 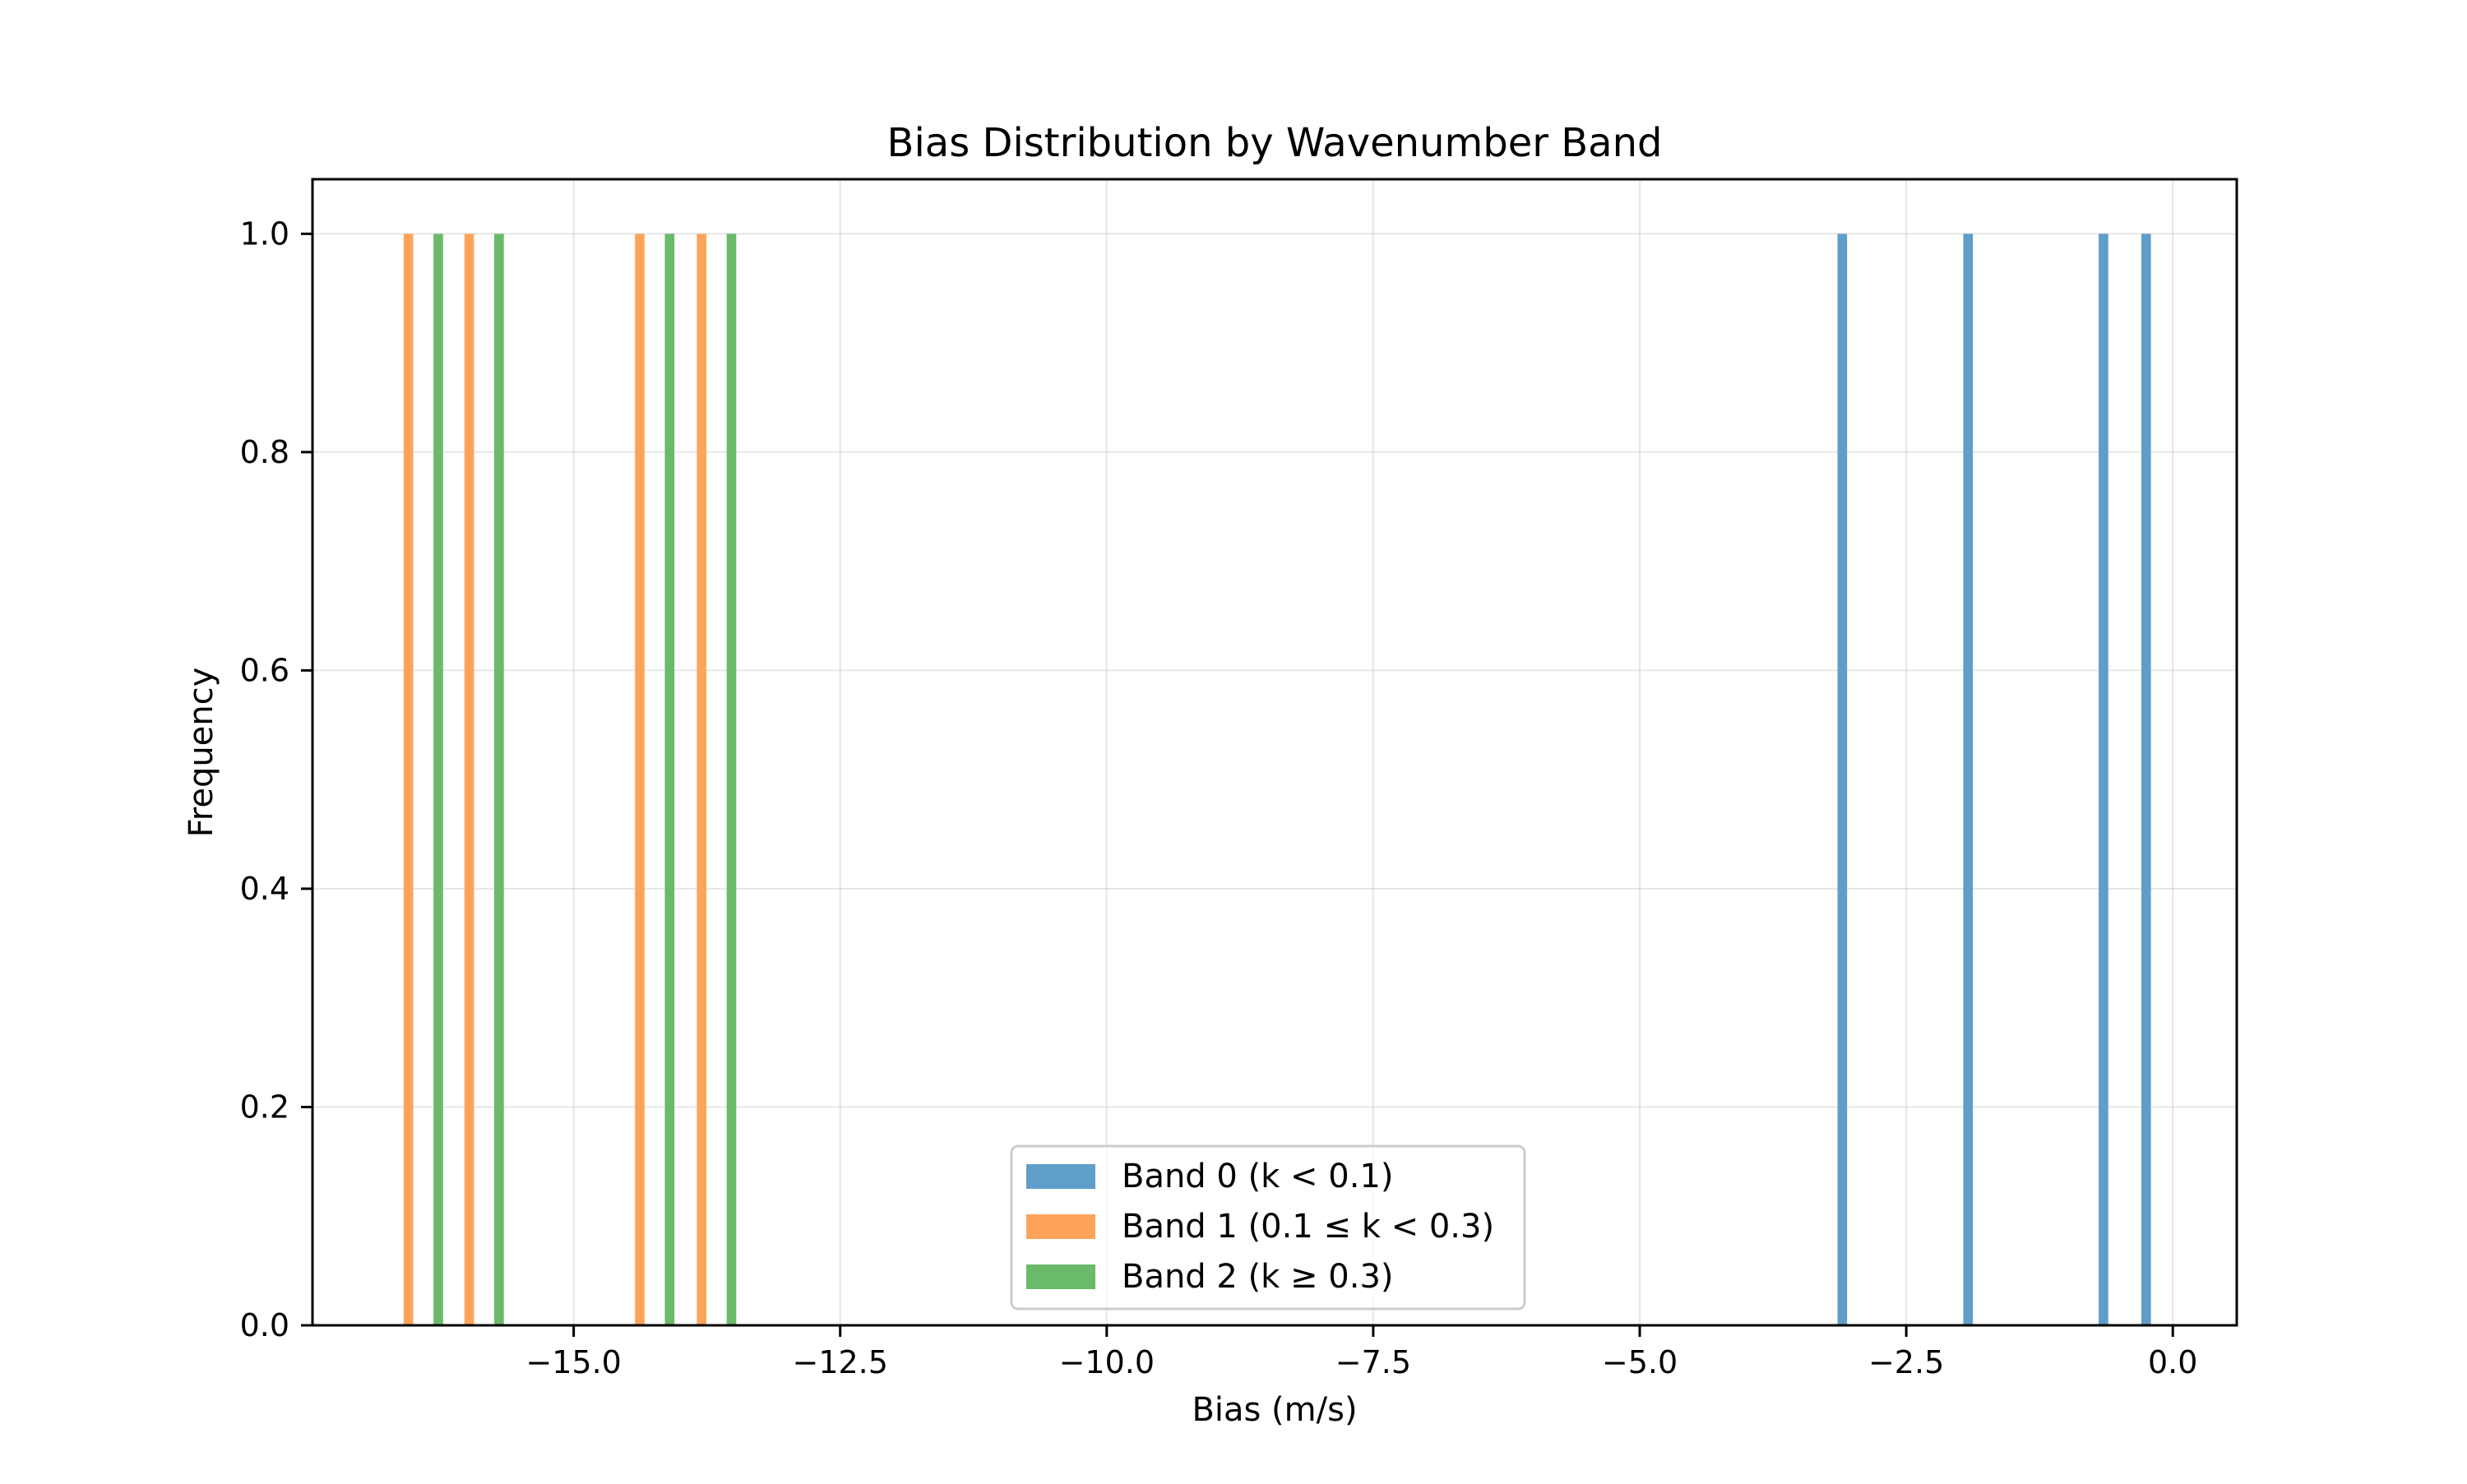 I want to click on x-tick-label: 0.0, so click(x=2172, y=1362).